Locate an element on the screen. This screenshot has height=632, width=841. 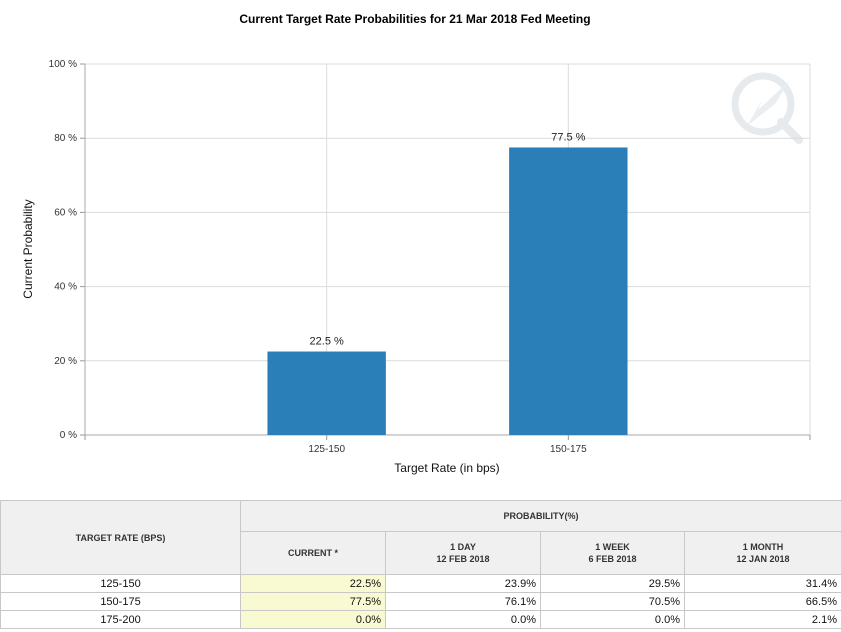
y-axis-ticks: 0 % 20 % 40 % 60 % 80 % 100 % is located at coordinates (67, 250).